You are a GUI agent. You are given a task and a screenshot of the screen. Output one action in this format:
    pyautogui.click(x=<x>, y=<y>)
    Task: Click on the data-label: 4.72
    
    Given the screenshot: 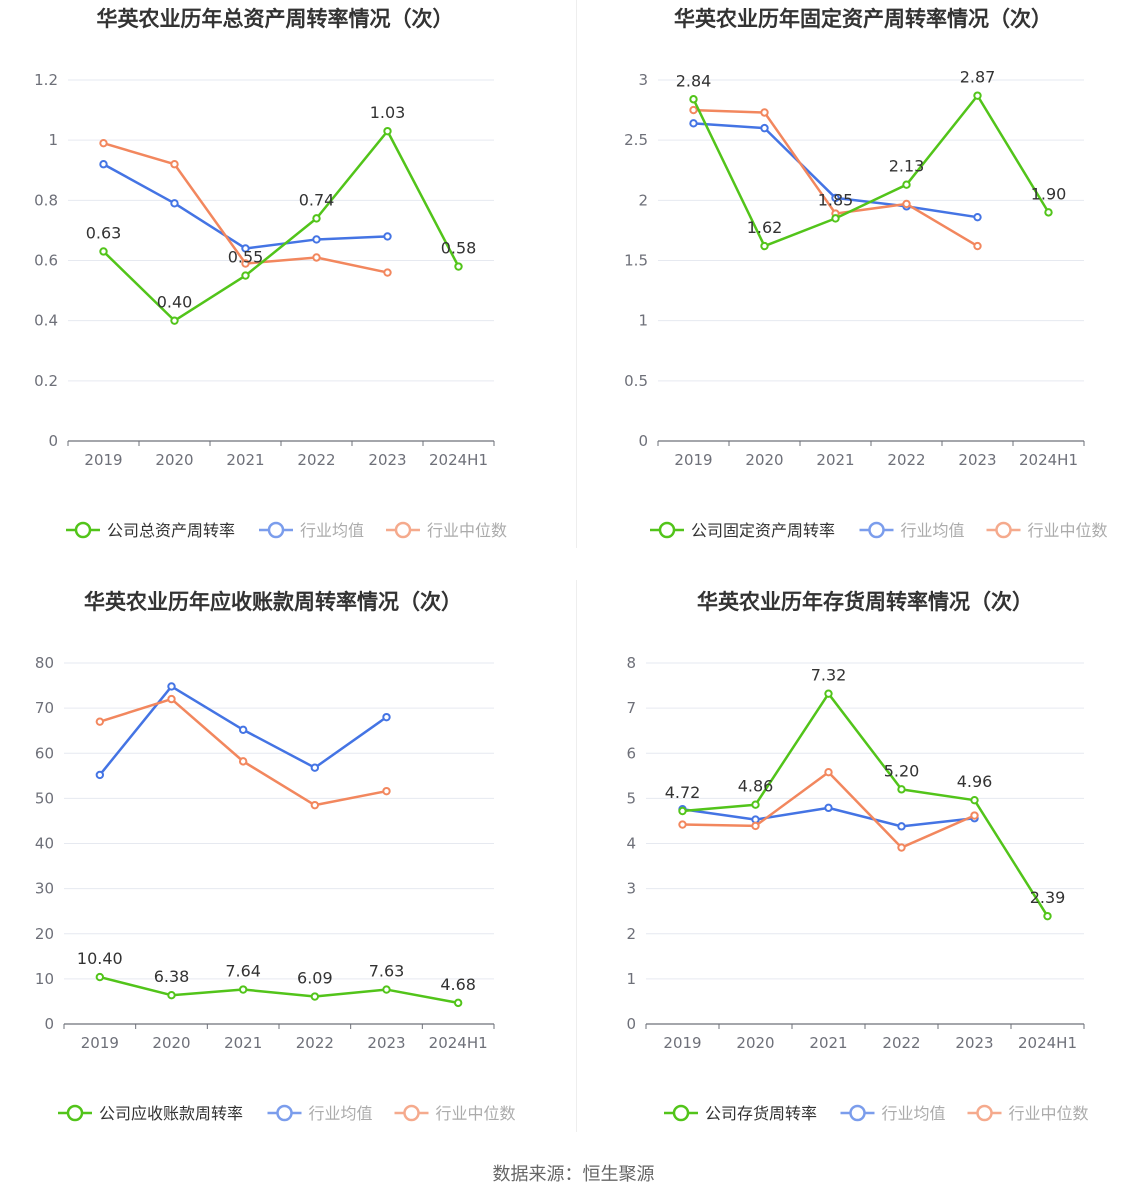 What is the action you would take?
    pyautogui.click(x=683, y=792)
    